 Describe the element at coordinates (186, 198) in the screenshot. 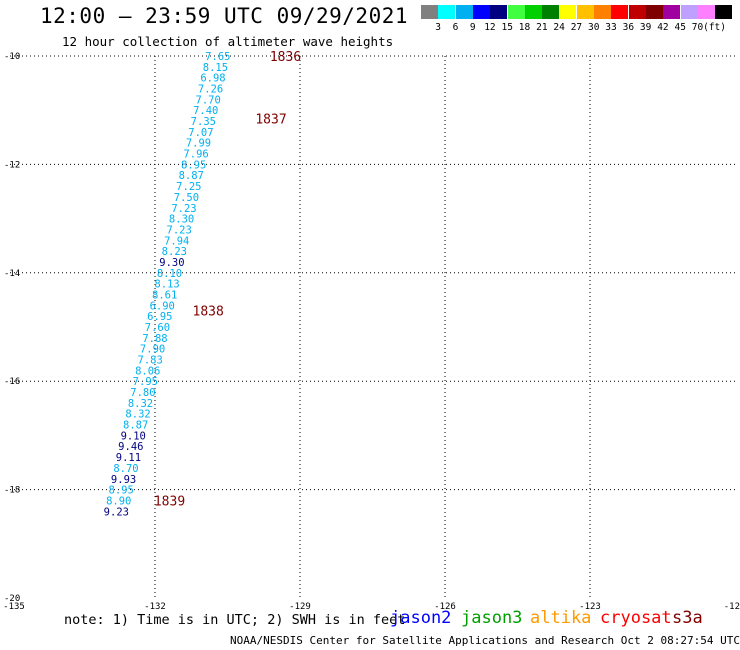

I see `wave-height-label: 7.50` at that location.